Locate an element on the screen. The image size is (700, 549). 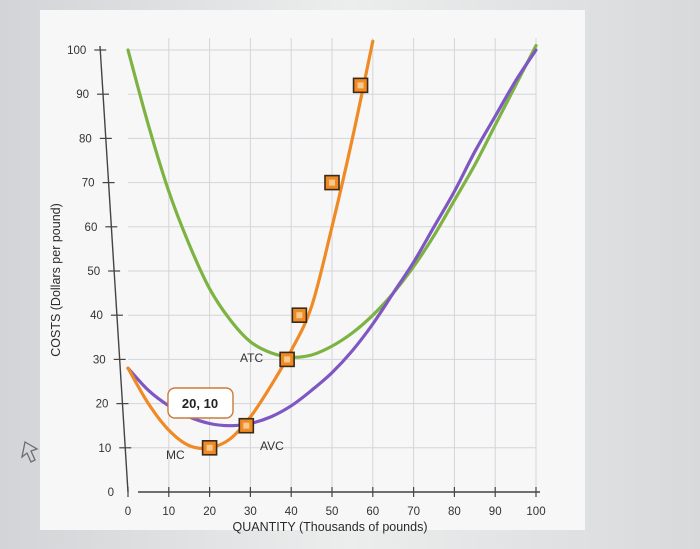
avc-curve-label: AVC is located at coordinates (272, 446).